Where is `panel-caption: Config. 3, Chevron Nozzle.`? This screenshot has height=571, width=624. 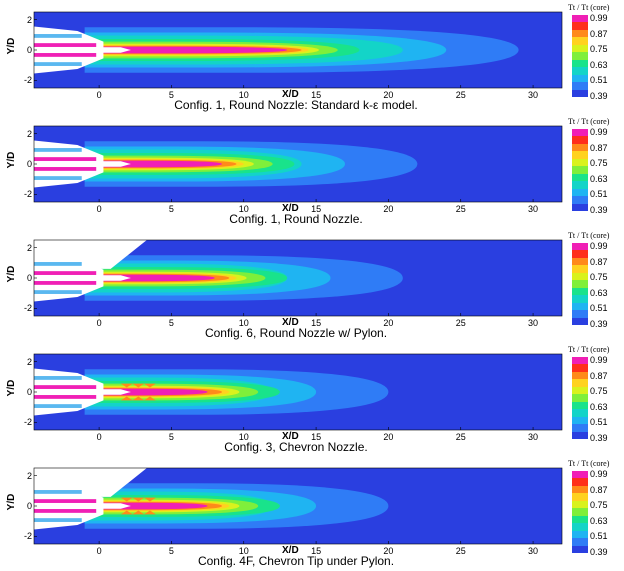 panel-caption: Config. 3, Chevron Nozzle. is located at coordinates (296, 447).